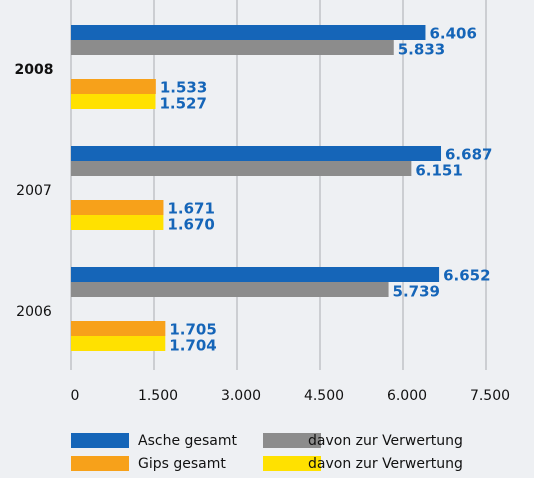 This screenshot has width=534, height=478. What do you see at coordinates (34, 70) in the screenshot?
I see `category-label: 2008` at bounding box center [34, 70].